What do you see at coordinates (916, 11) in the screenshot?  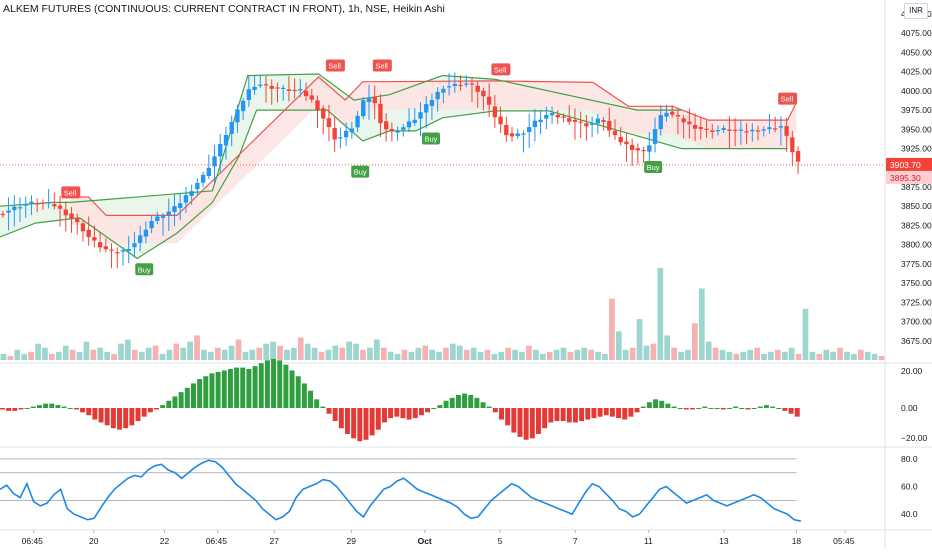 I see `currency-badge: INR` at bounding box center [916, 11].